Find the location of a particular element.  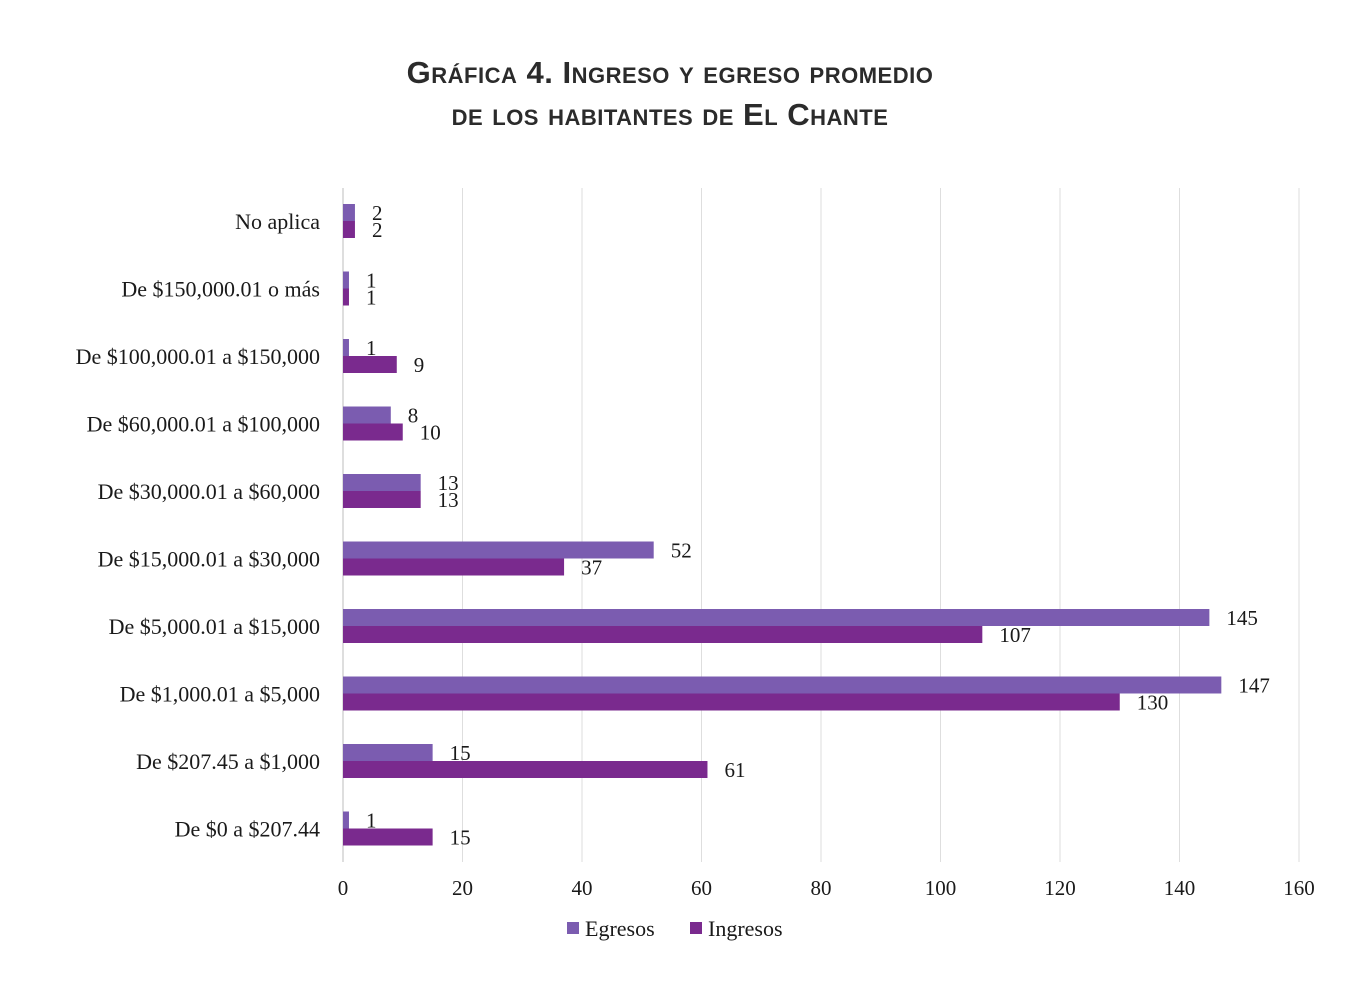

x-tick-label: 40 is located at coordinates (582, 888).